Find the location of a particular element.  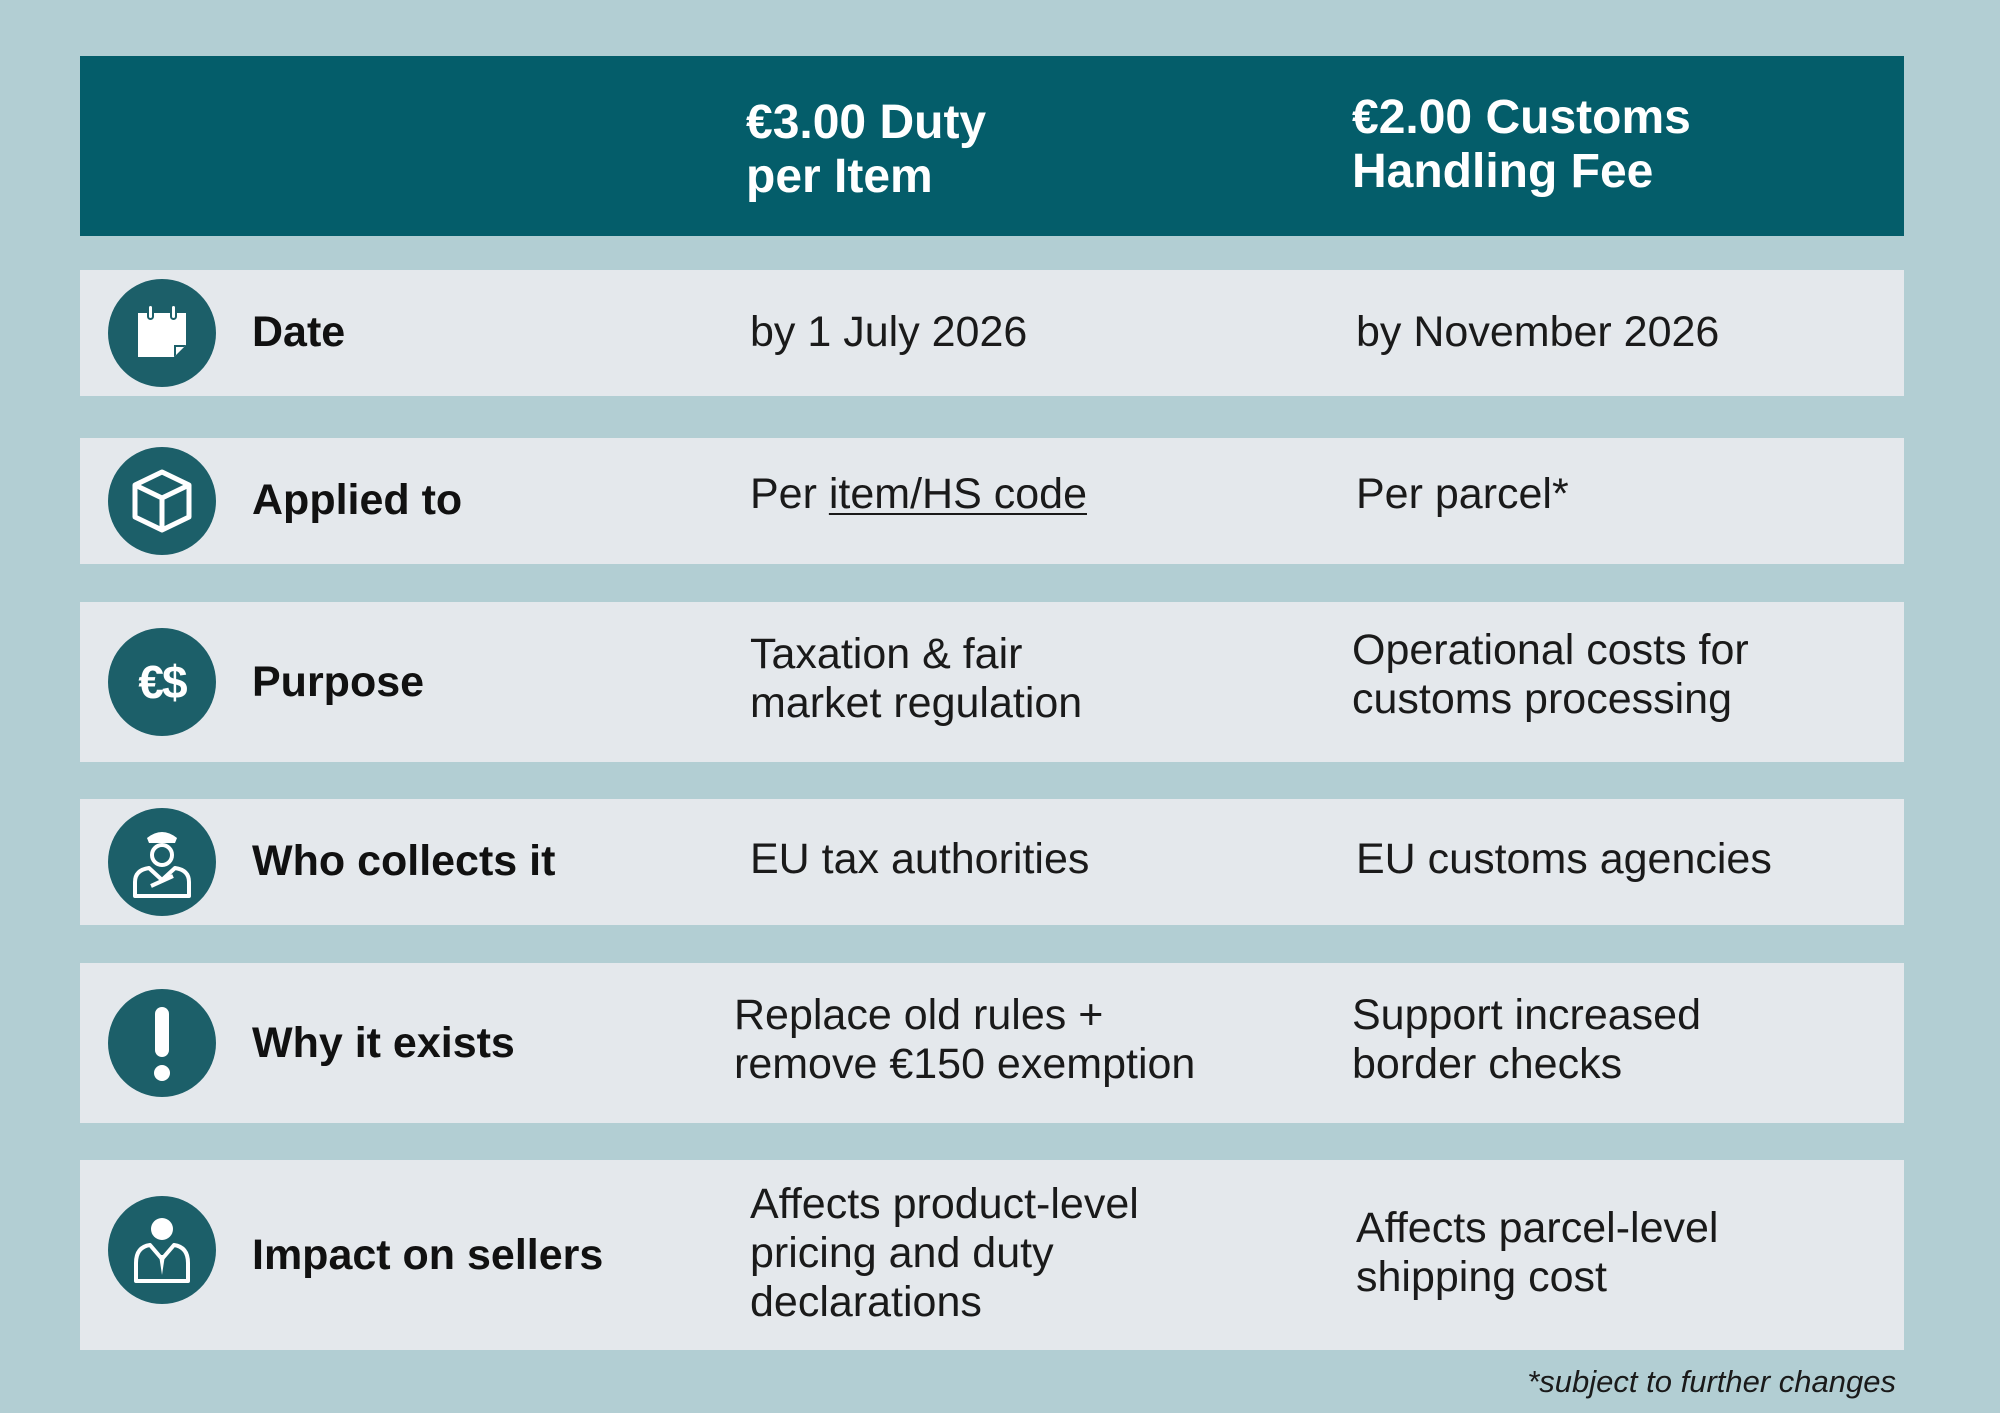

fee-applied-to: Per parcel* is located at coordinates (1462, 494).